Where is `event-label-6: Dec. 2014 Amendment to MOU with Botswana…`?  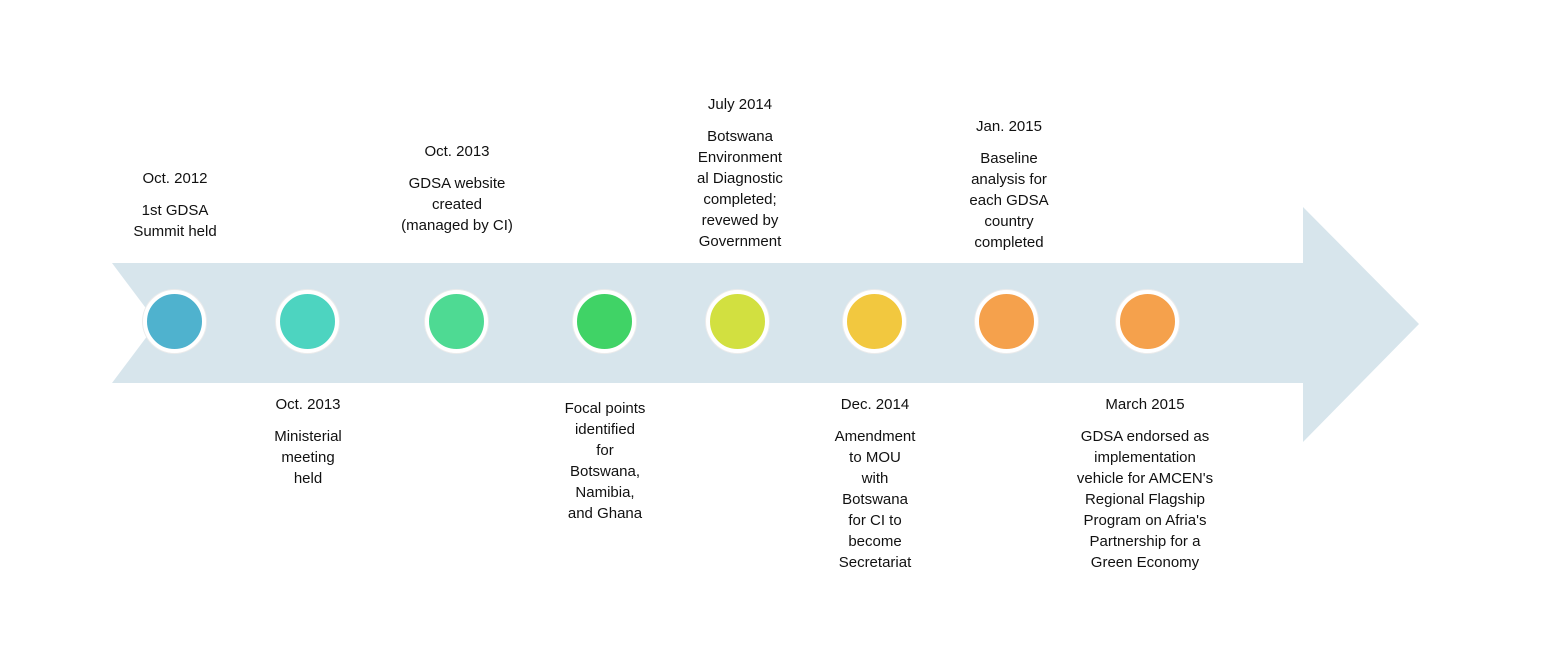
event-label-6: Dec. 2014 Amendment to MOU with Botswana… is located at coordinates (875, 484).